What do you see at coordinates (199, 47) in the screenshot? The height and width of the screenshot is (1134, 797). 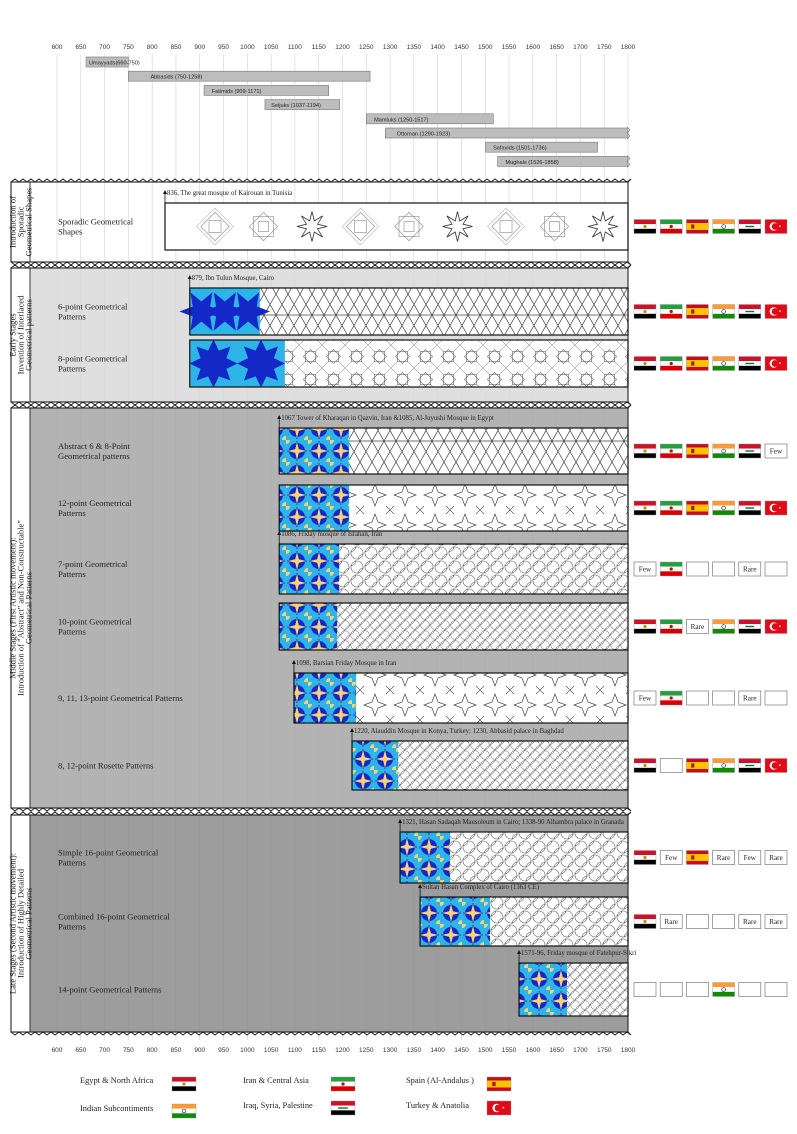 I see `axis-tick-top: 900` at bounding box center [199, 47].